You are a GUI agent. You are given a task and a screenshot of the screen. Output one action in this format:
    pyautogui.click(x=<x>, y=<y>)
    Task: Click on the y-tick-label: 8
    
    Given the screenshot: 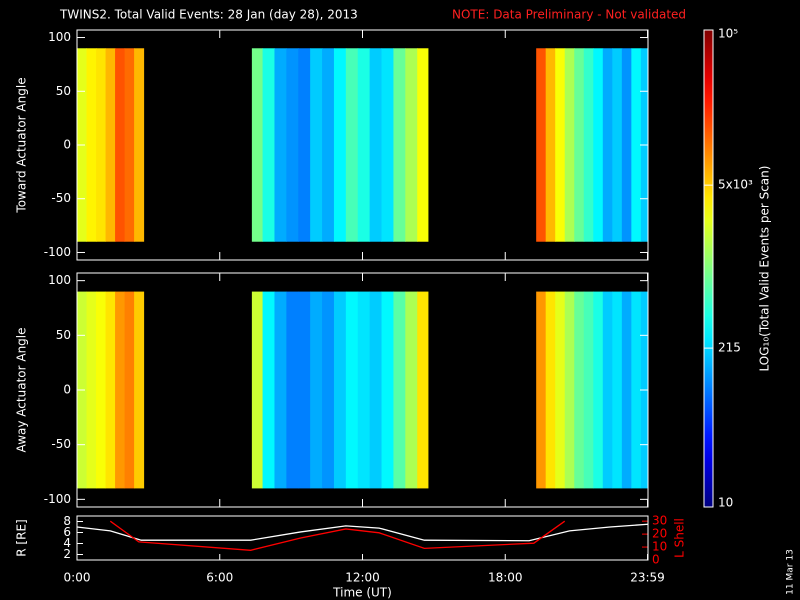 What is the action you would take?
    pyautogui.click(x=67, y=521)
    